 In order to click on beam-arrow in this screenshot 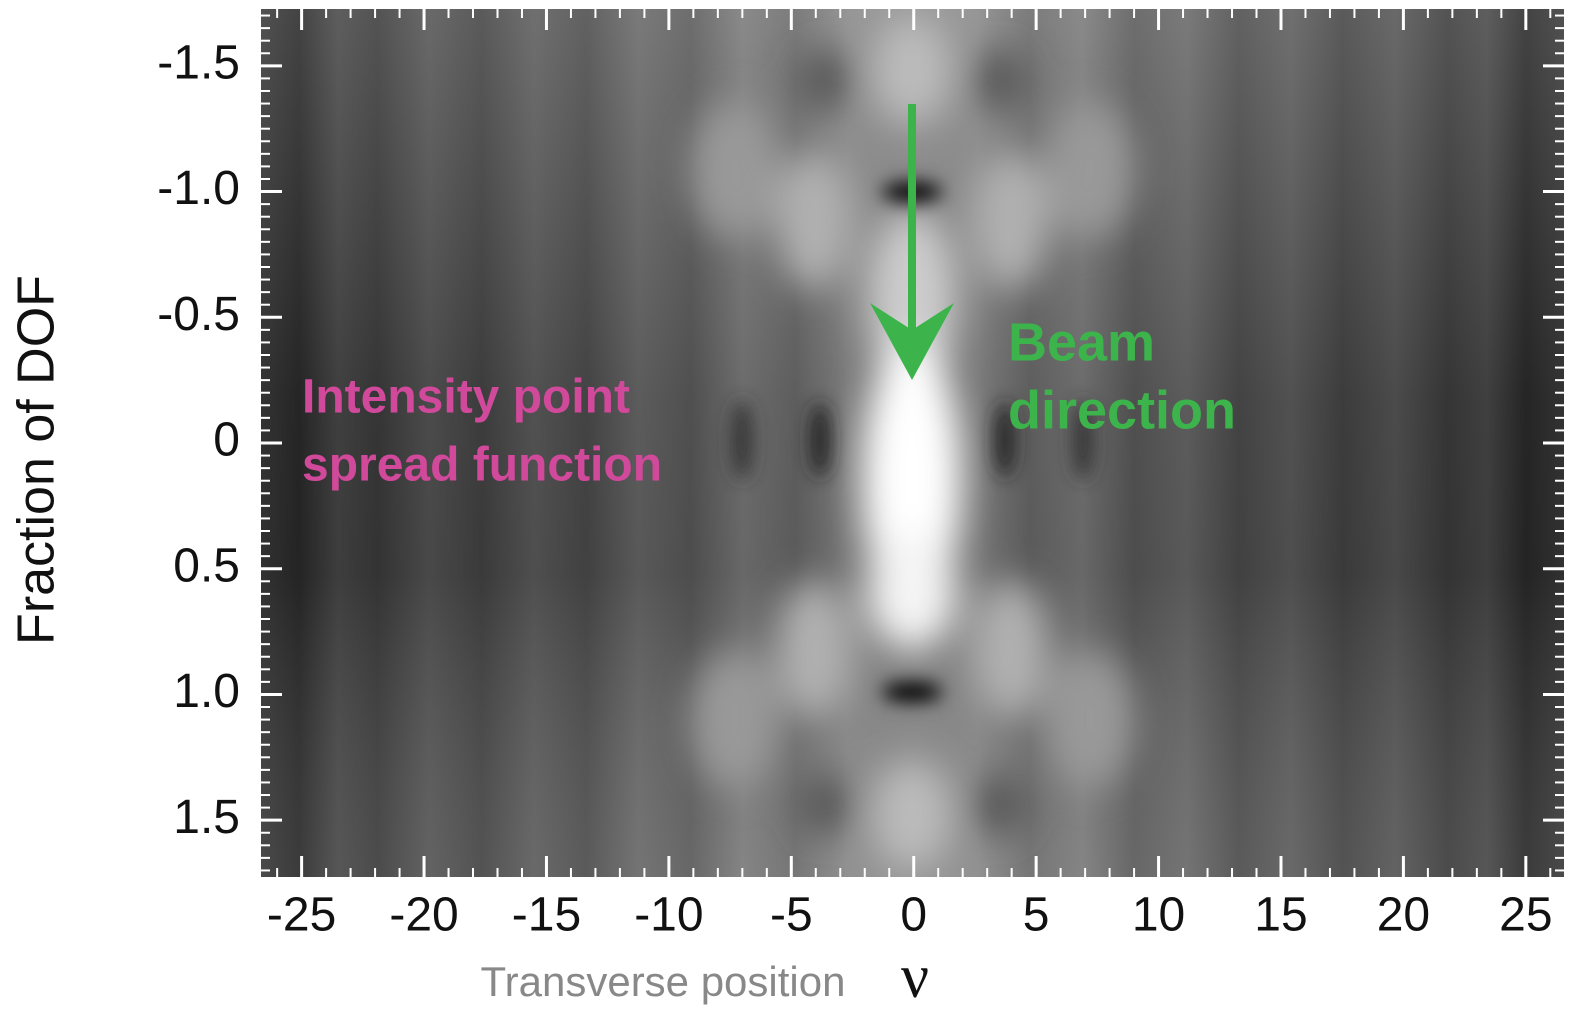, I will do `click(912, 242)`.